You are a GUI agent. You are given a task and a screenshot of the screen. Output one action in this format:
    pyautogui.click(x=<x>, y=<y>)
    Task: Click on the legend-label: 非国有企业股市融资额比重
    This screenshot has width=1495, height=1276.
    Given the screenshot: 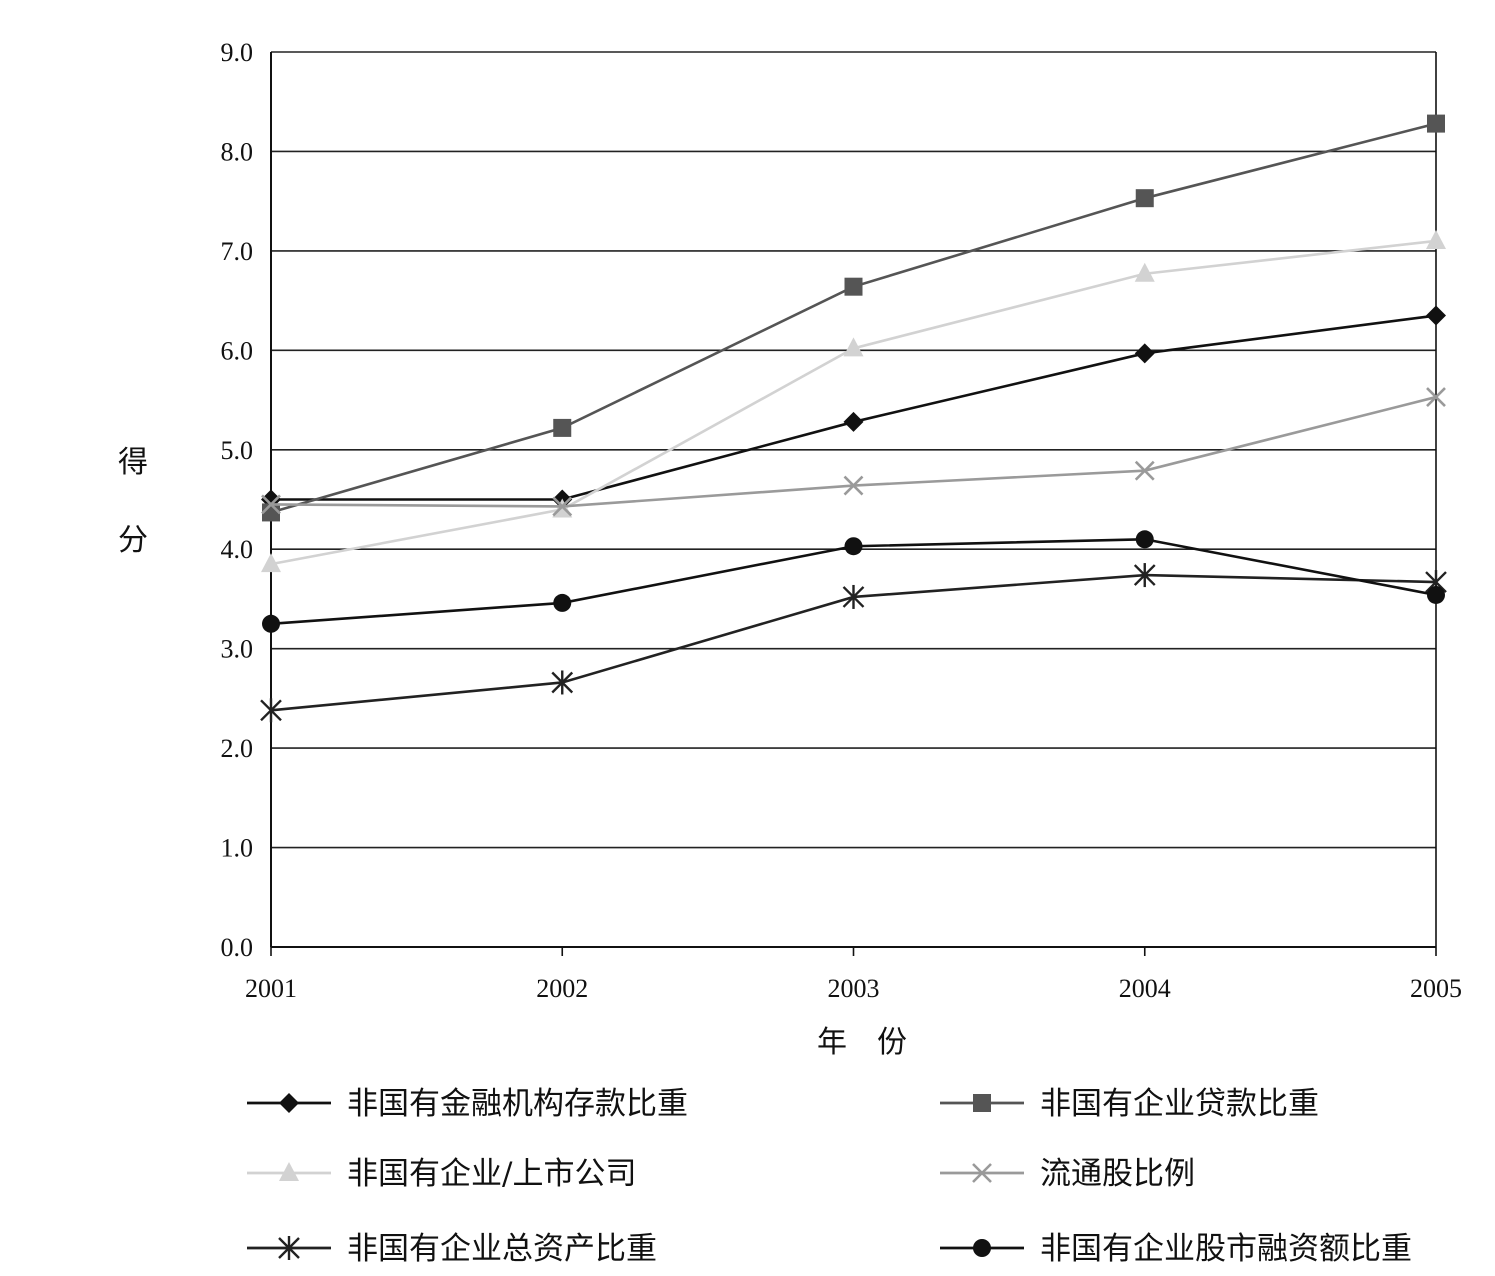 What is the action you would take?
    pyautogui.click(x=1226, y=1249)
    